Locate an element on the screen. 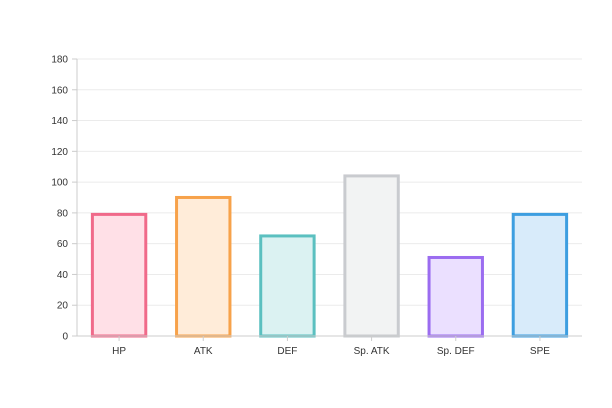 This screenshot has width=612, height=408. x-category-label: ATK is located at coordinates (203, 351).